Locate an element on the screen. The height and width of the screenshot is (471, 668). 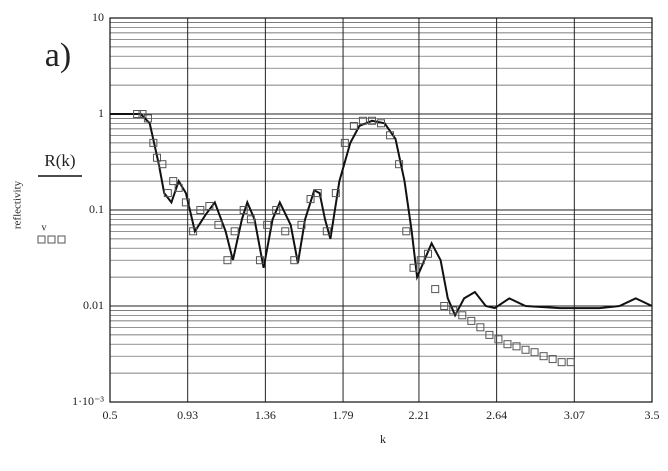
x-axis-label: k is located at coordinates (383, 439).